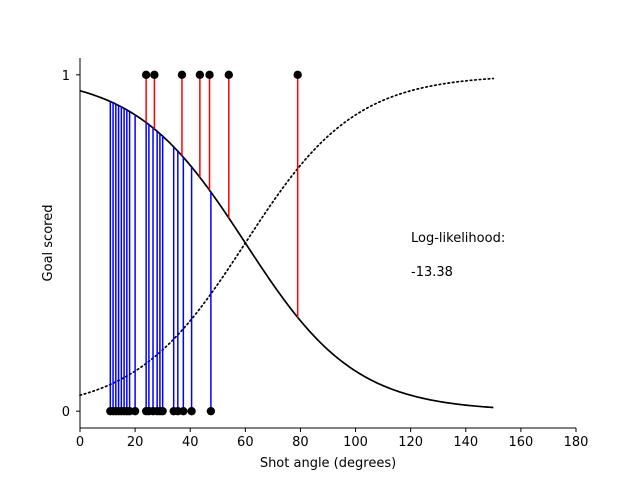  Describe the element at coordinates (328, 463) in the screenshot. I see `x-axis-label: Shot angle (degrees)` at that location.